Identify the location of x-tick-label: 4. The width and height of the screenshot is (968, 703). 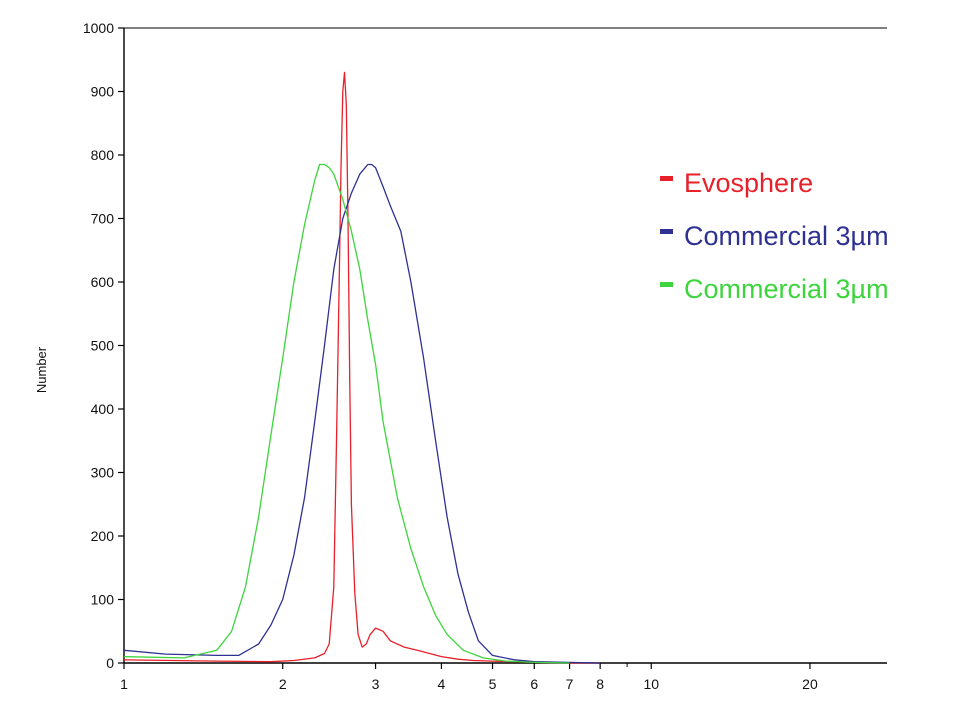
(442, 684).